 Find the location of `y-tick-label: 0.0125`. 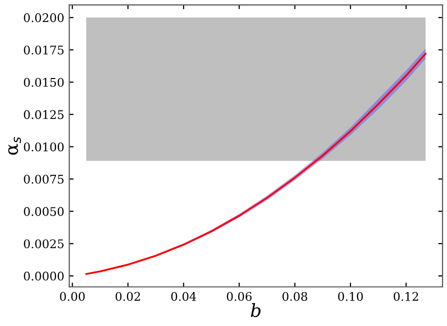

y-tick-label: 0.0125 is located at coordinates (44, 115).